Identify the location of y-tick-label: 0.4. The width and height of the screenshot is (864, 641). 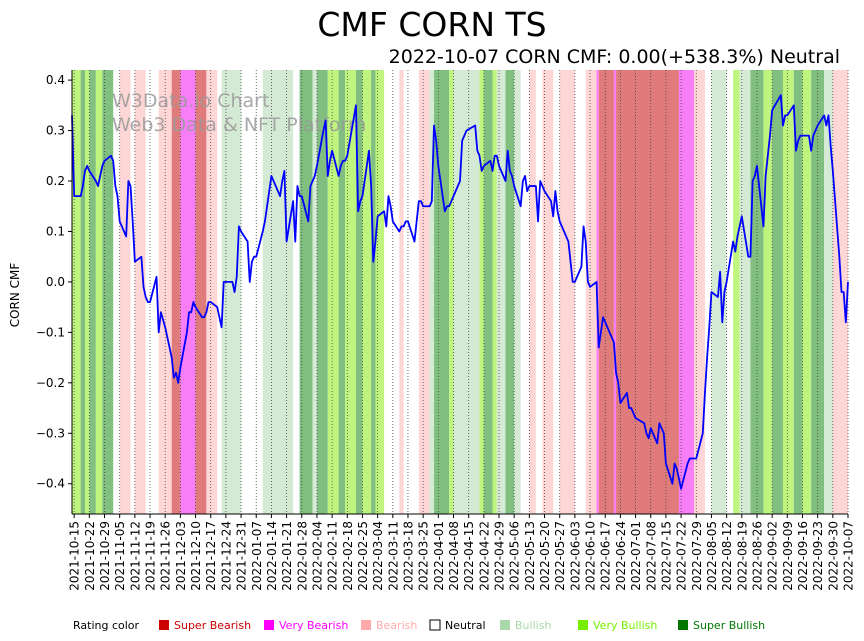
(55, 80).